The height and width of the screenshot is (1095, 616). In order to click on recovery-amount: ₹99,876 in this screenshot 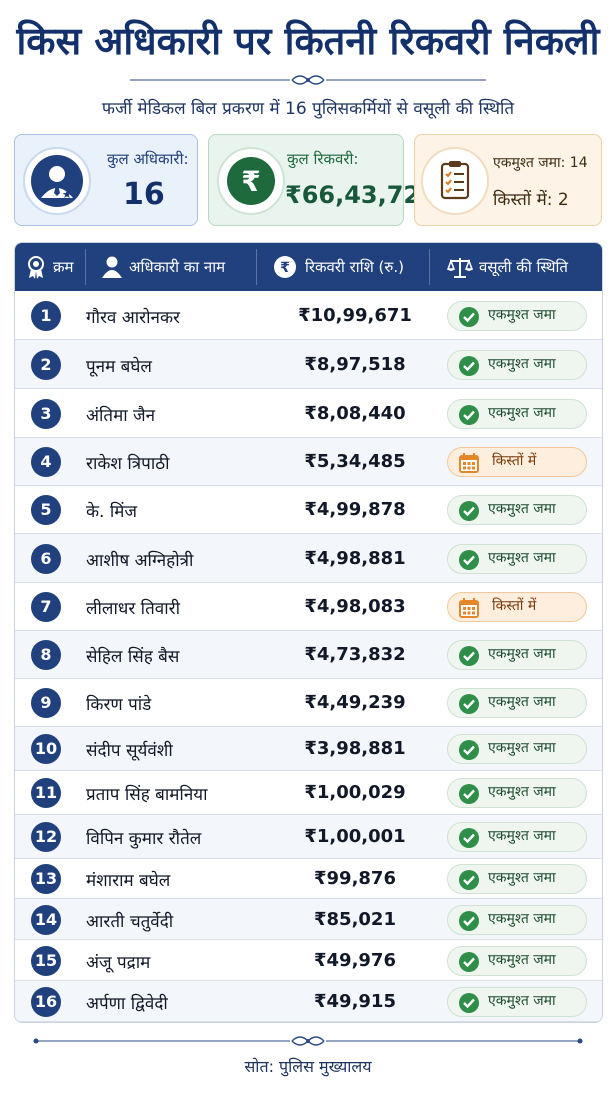, I will do `click(355, 878)`.